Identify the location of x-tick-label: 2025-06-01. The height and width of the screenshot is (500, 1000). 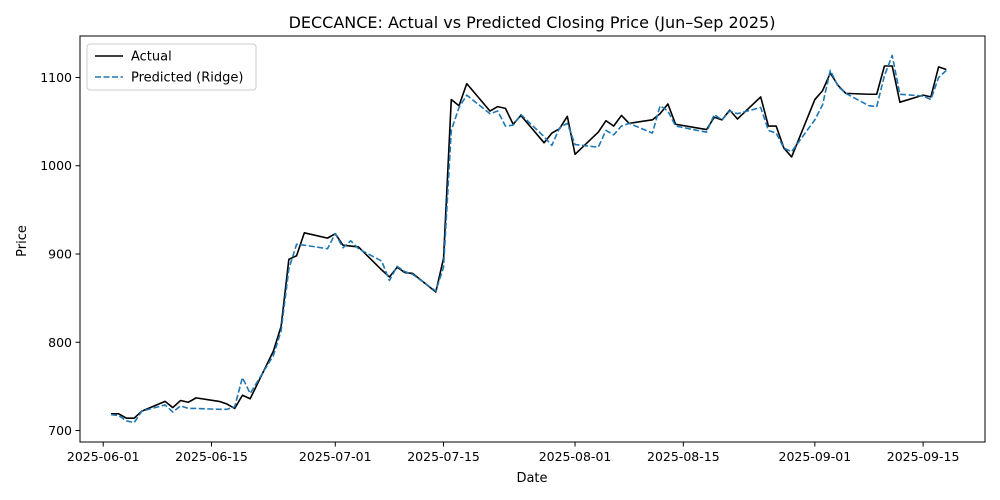
(103, 456).